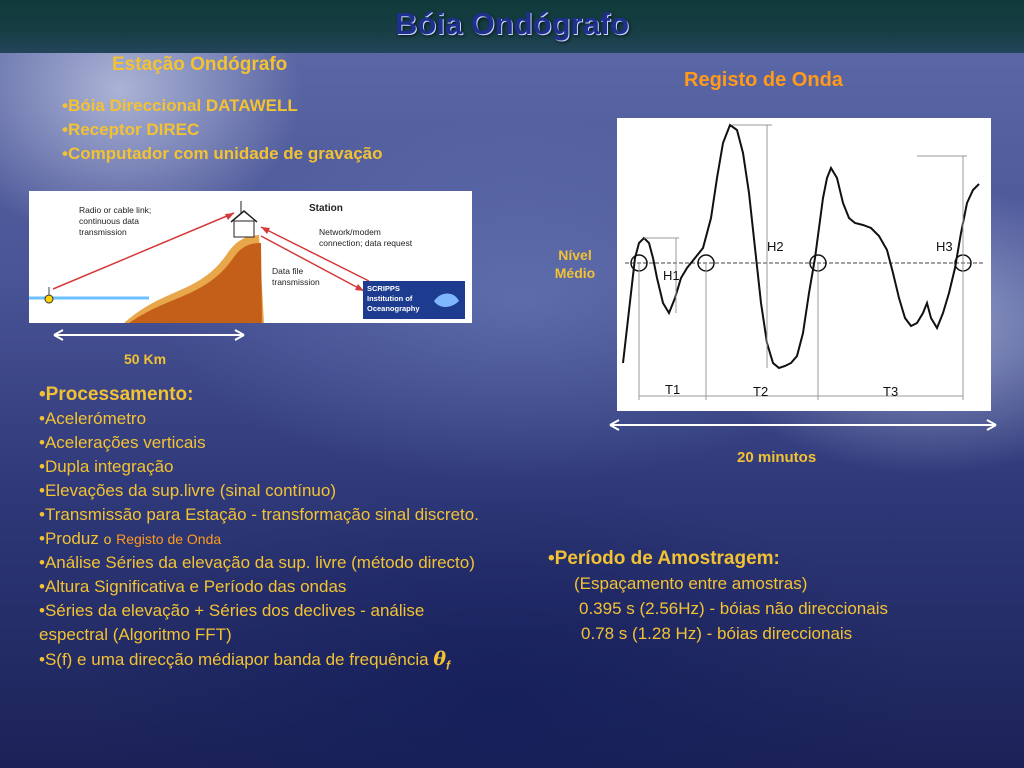  I want to click on label-h1: H1, so click(671, 275).